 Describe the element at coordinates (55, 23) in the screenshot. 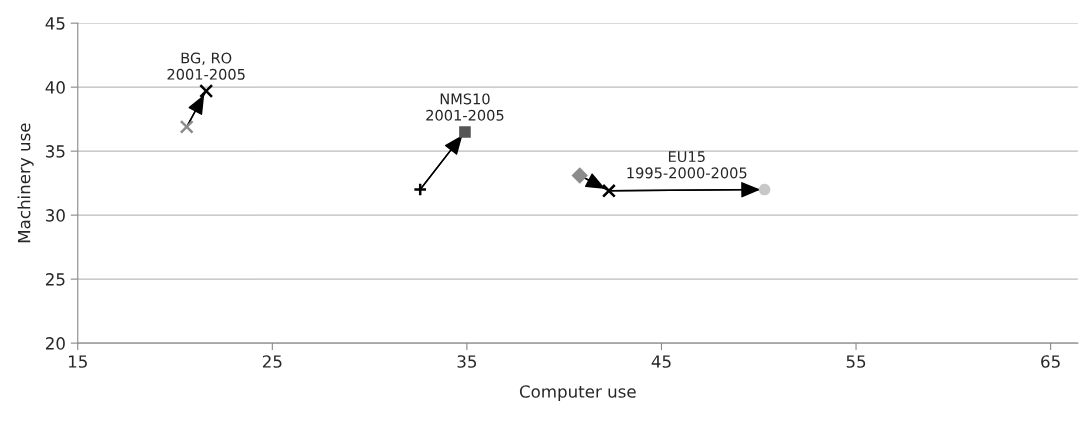

I see `y-tick-label: 45` at that location.